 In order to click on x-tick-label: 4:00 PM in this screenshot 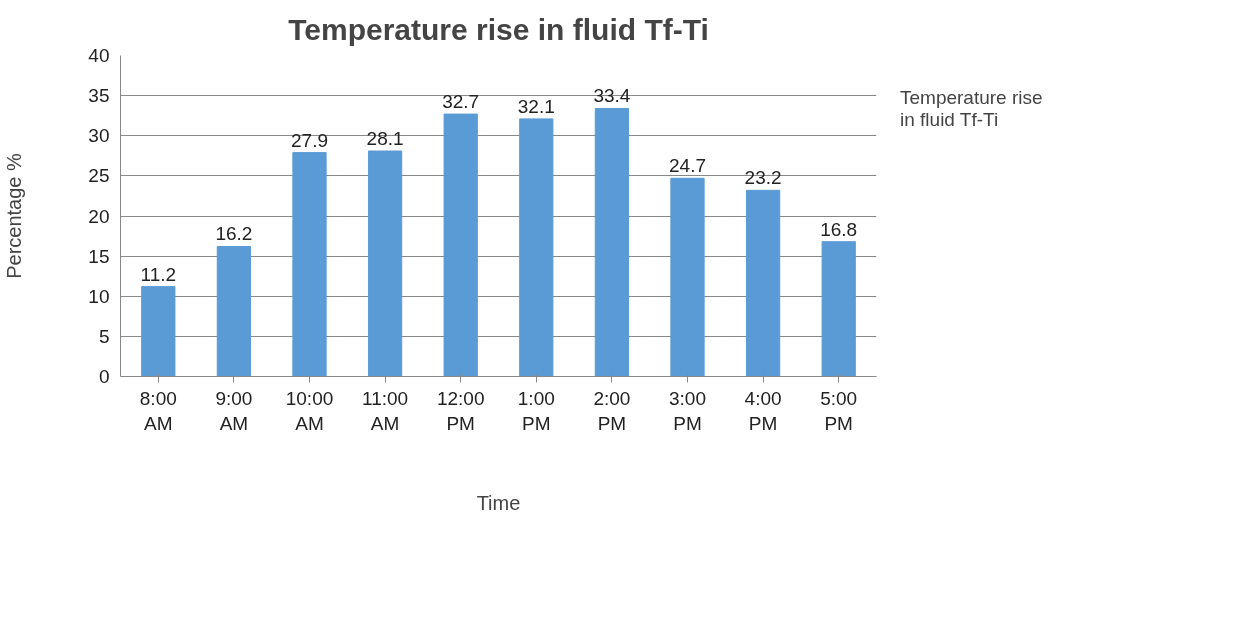, I will do `click(763, 410)`.